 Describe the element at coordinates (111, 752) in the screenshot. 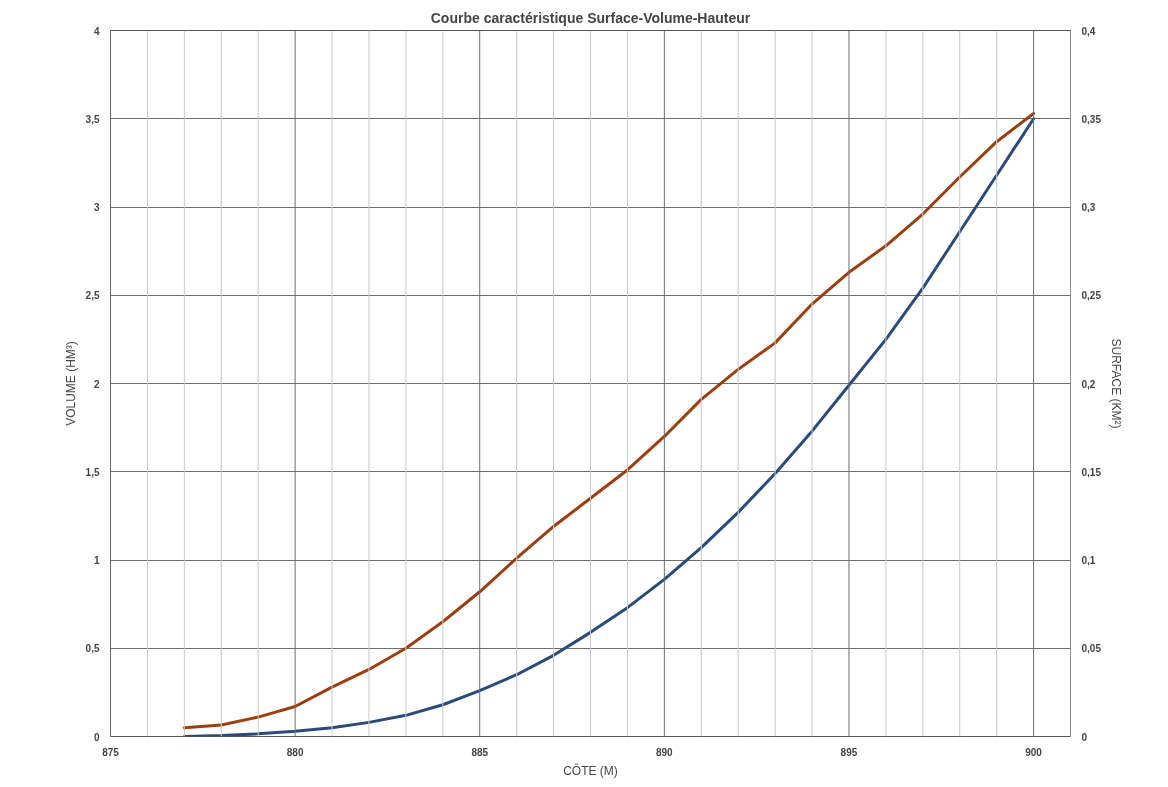

I see `x-tick-label: 875` at that location.